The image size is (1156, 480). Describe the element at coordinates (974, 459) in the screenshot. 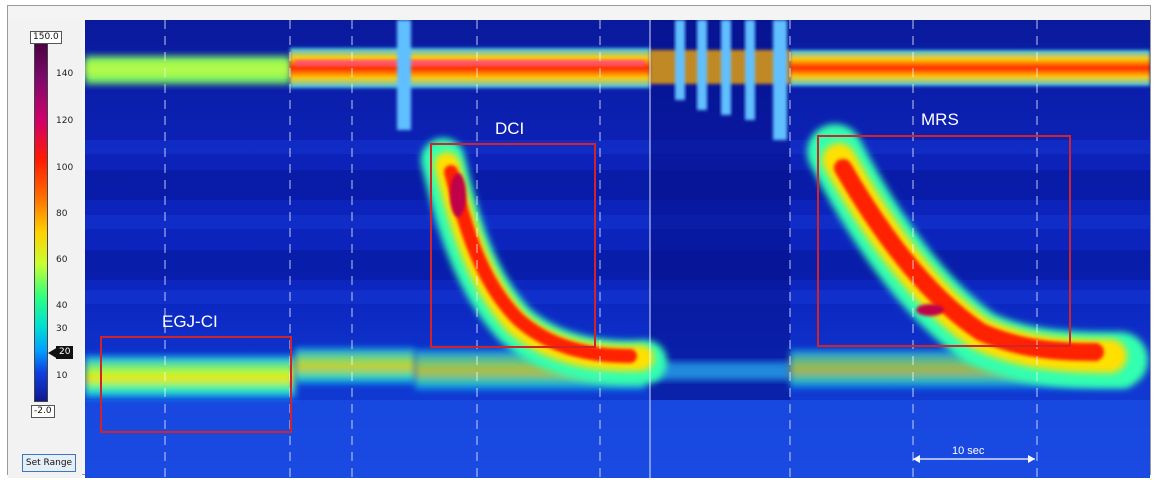

I see `time-scale-bar` at that location.